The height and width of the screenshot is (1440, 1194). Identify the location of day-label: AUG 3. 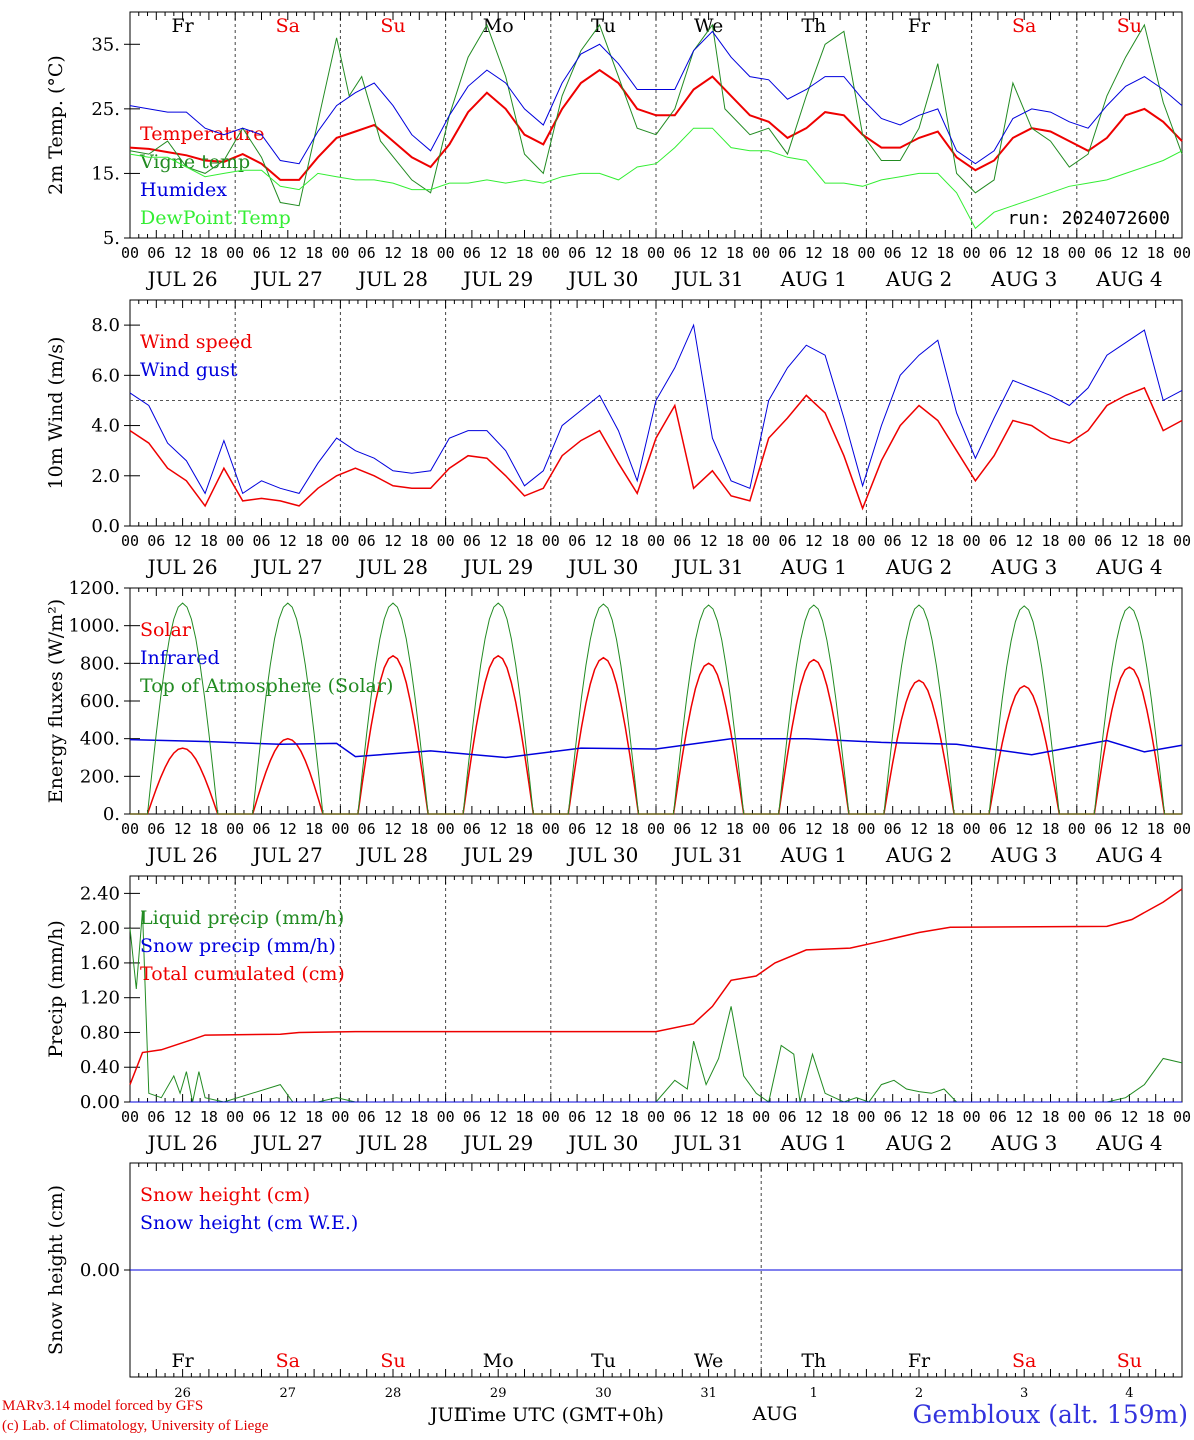
(1023, 567).